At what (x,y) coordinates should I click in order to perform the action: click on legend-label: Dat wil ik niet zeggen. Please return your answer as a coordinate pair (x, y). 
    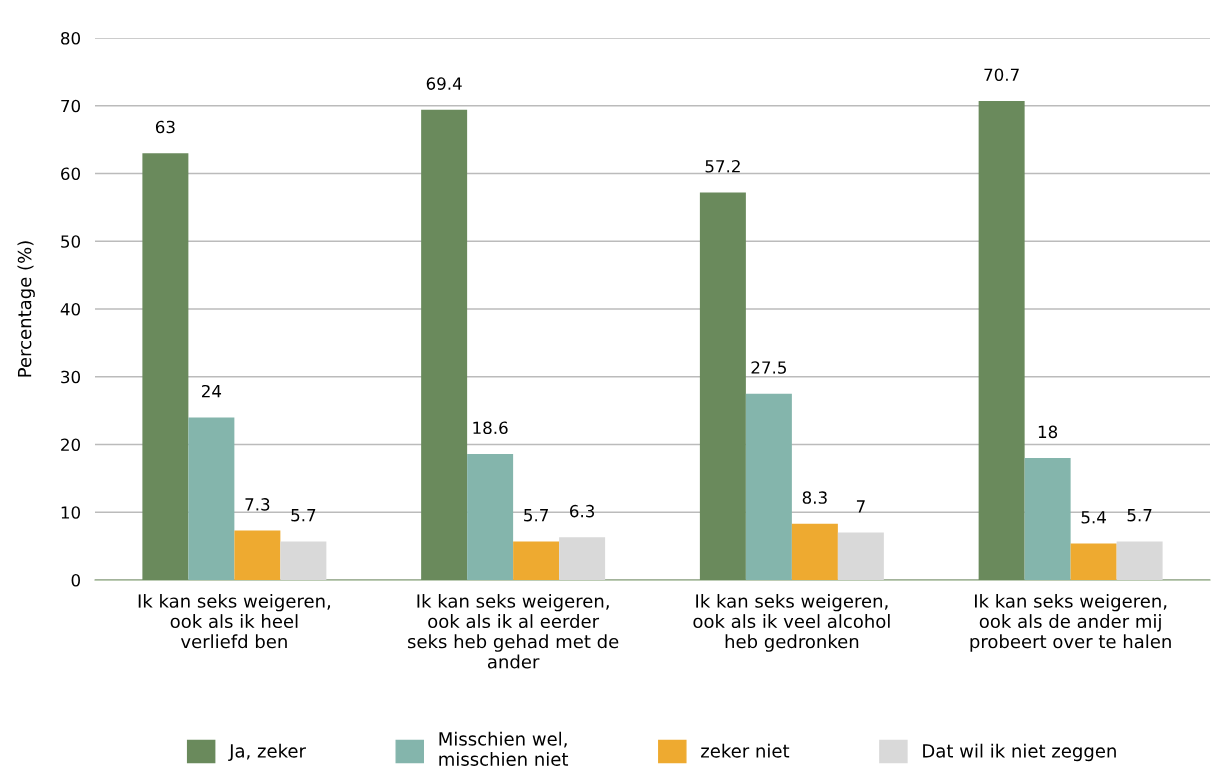
    Looking at the image, I should click on (1019, 752).